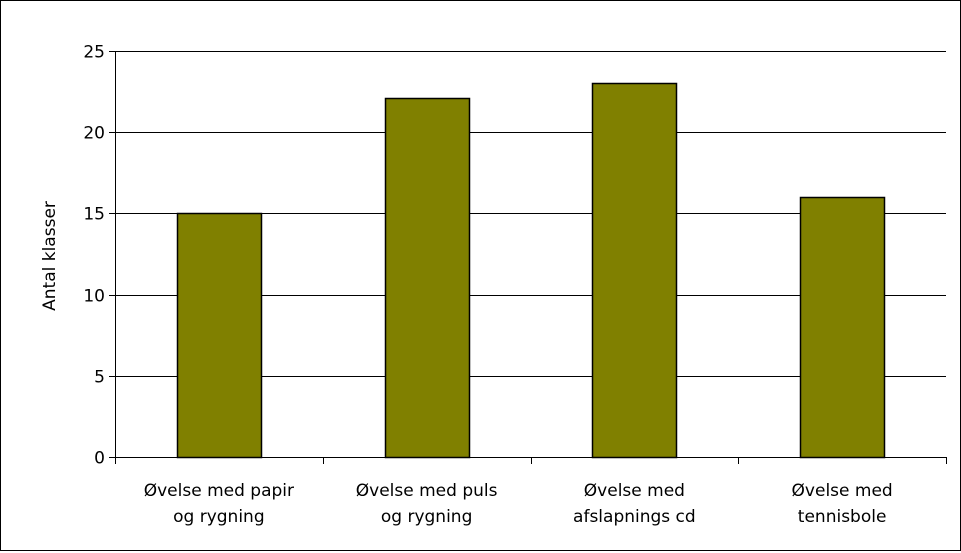 This screenshot has width=961, height=553. What do you see at coordinates (842, 504) in the screenshot?
I see `x-category-label-4: Øvelse med tennisbole` at bounding box center [842, 504].